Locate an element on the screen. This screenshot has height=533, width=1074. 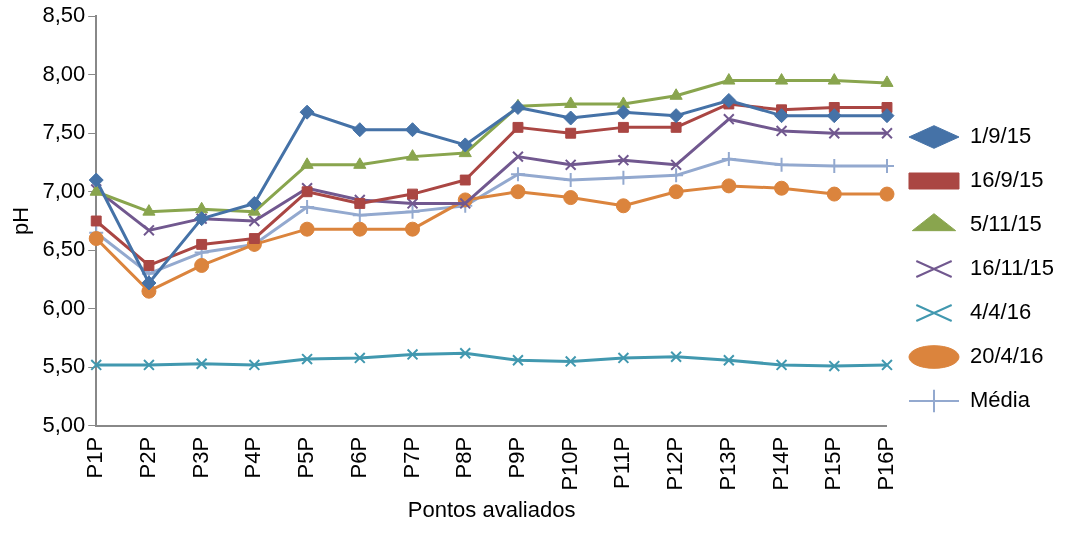
x-tick-label: P5P is located at coordinates (306, 457).